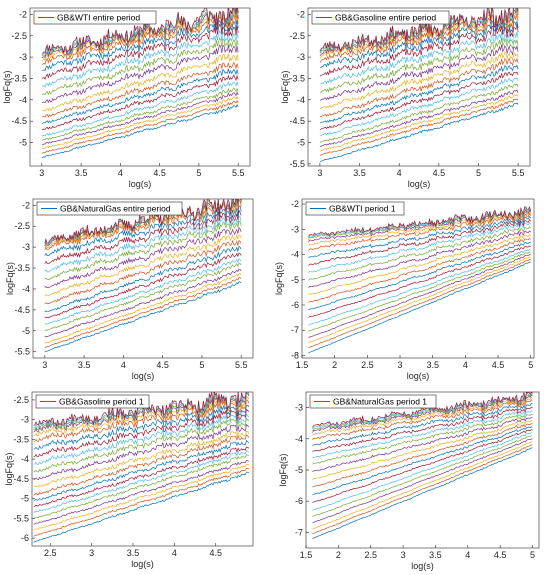  I want to click on legend: GB&WTI entire period, so click(95, 17).